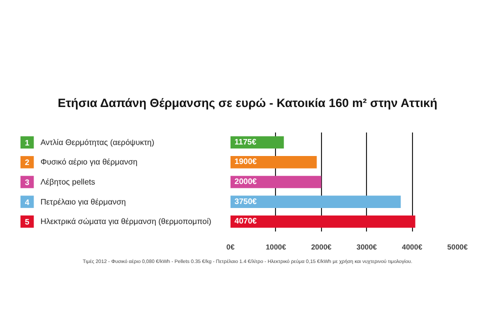 This screenshot has width=485, height=335. What do you see at coordinates (81, 163) in the screenshot?
I see `category-label: 2 Φυσικό αέριο για θέρμανση` at bounding box center [81, 163].